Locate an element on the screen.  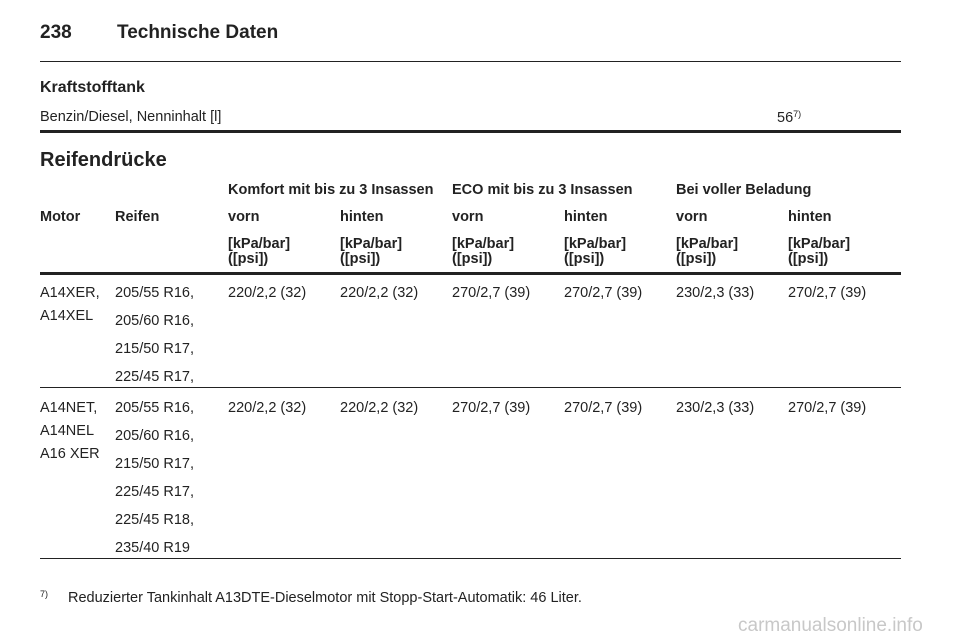
footnote-marker: 7) is located at coordinates (44, 594).